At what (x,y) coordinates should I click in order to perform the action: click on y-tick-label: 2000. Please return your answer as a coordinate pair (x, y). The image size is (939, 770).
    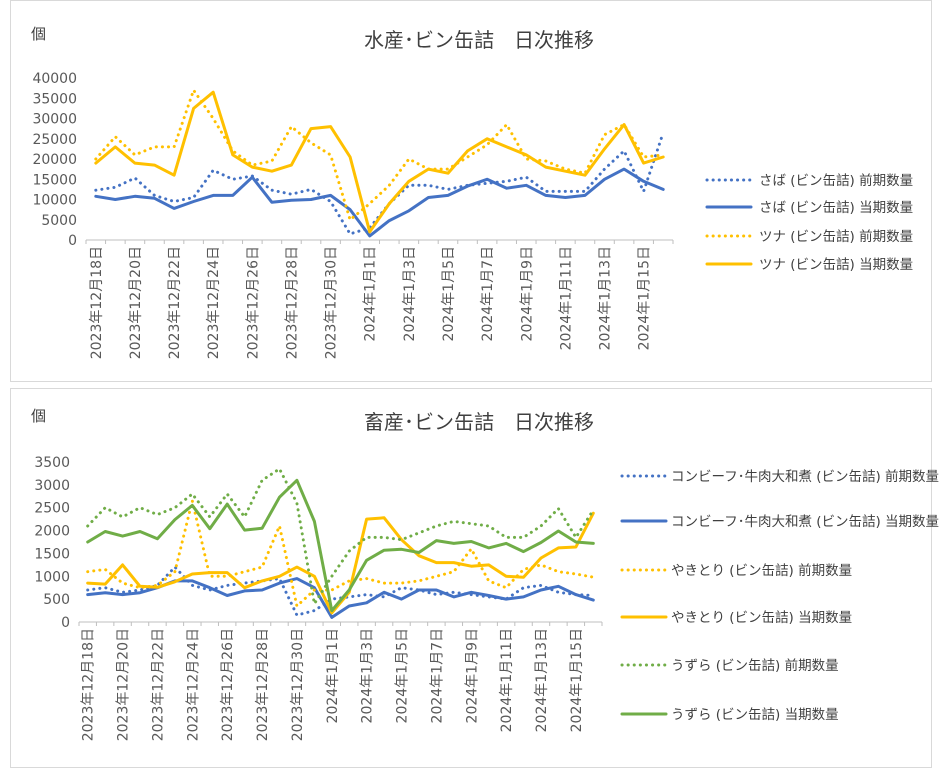
    Looking at the image, I should click on (52, 532).